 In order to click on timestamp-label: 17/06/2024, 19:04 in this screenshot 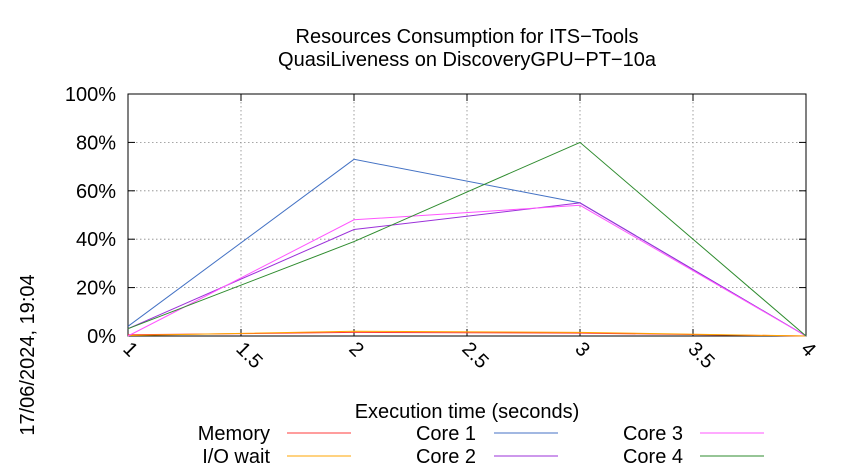, I will do `click(28, 354)`.